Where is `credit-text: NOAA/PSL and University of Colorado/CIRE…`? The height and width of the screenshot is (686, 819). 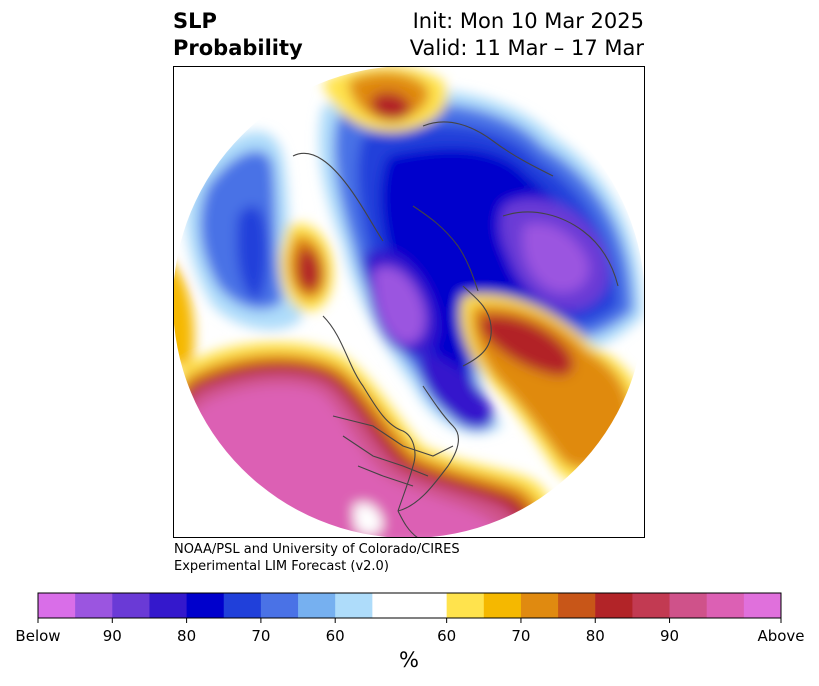 credit-text: NOAA/PSL and University of Colorado/CIRE… is located at coordinates (317, 558).